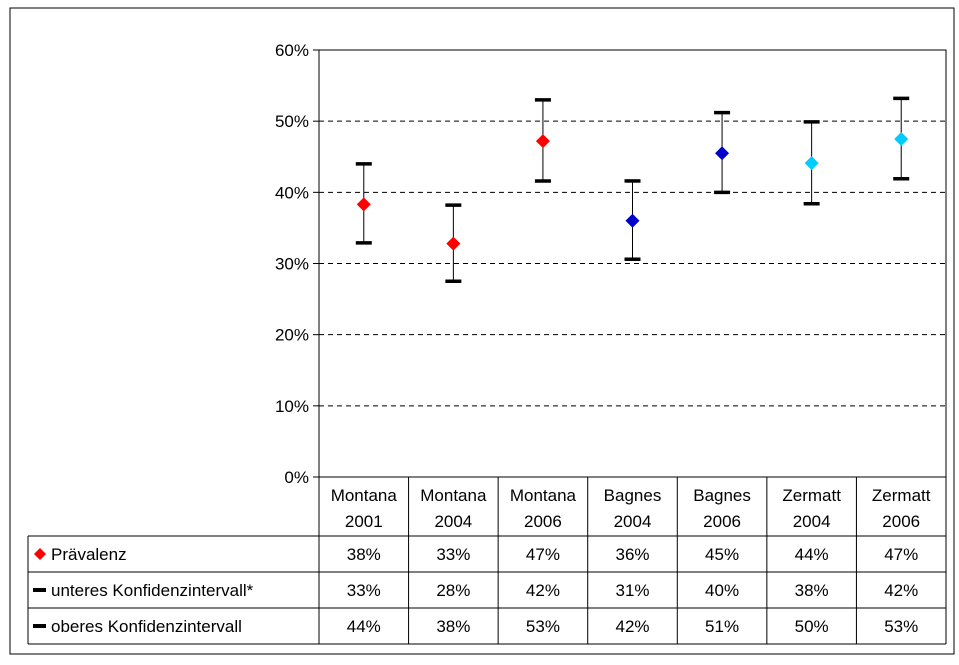 Image resolution: width=959 pixels, height=665 pixels. I want to click on category-label-year: 2001, so click(364, 521).